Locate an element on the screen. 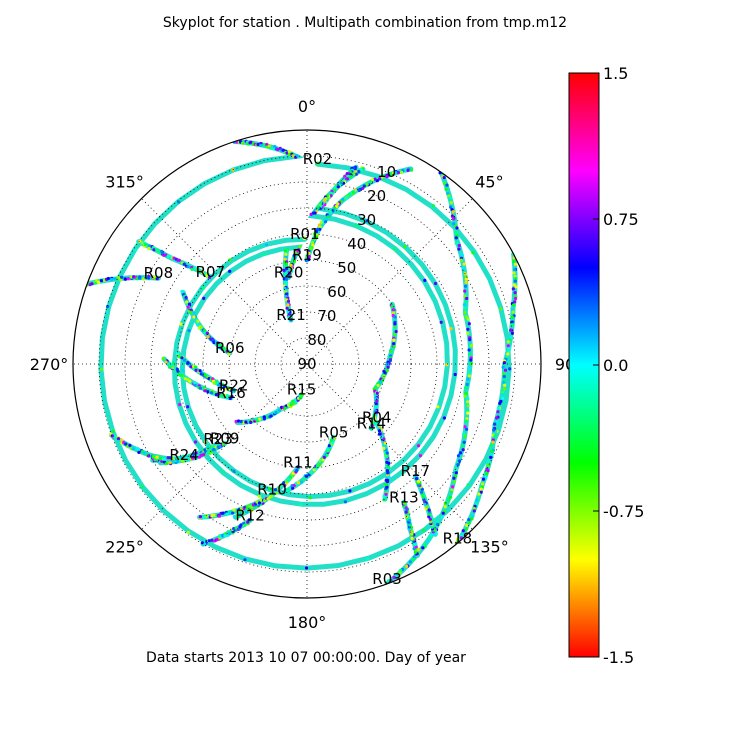 This screenshot has width=730, height=730. satellite-label: R04 is located at coordinates (377, 417).